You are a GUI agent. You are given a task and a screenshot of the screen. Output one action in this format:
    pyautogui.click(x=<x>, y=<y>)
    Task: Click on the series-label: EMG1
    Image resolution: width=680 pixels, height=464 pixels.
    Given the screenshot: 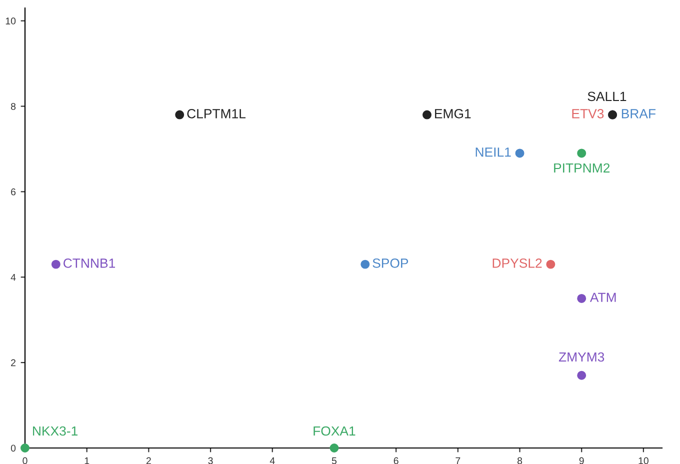 What is the action you would take?
    pyautogui.click(x=453, y=113)
    